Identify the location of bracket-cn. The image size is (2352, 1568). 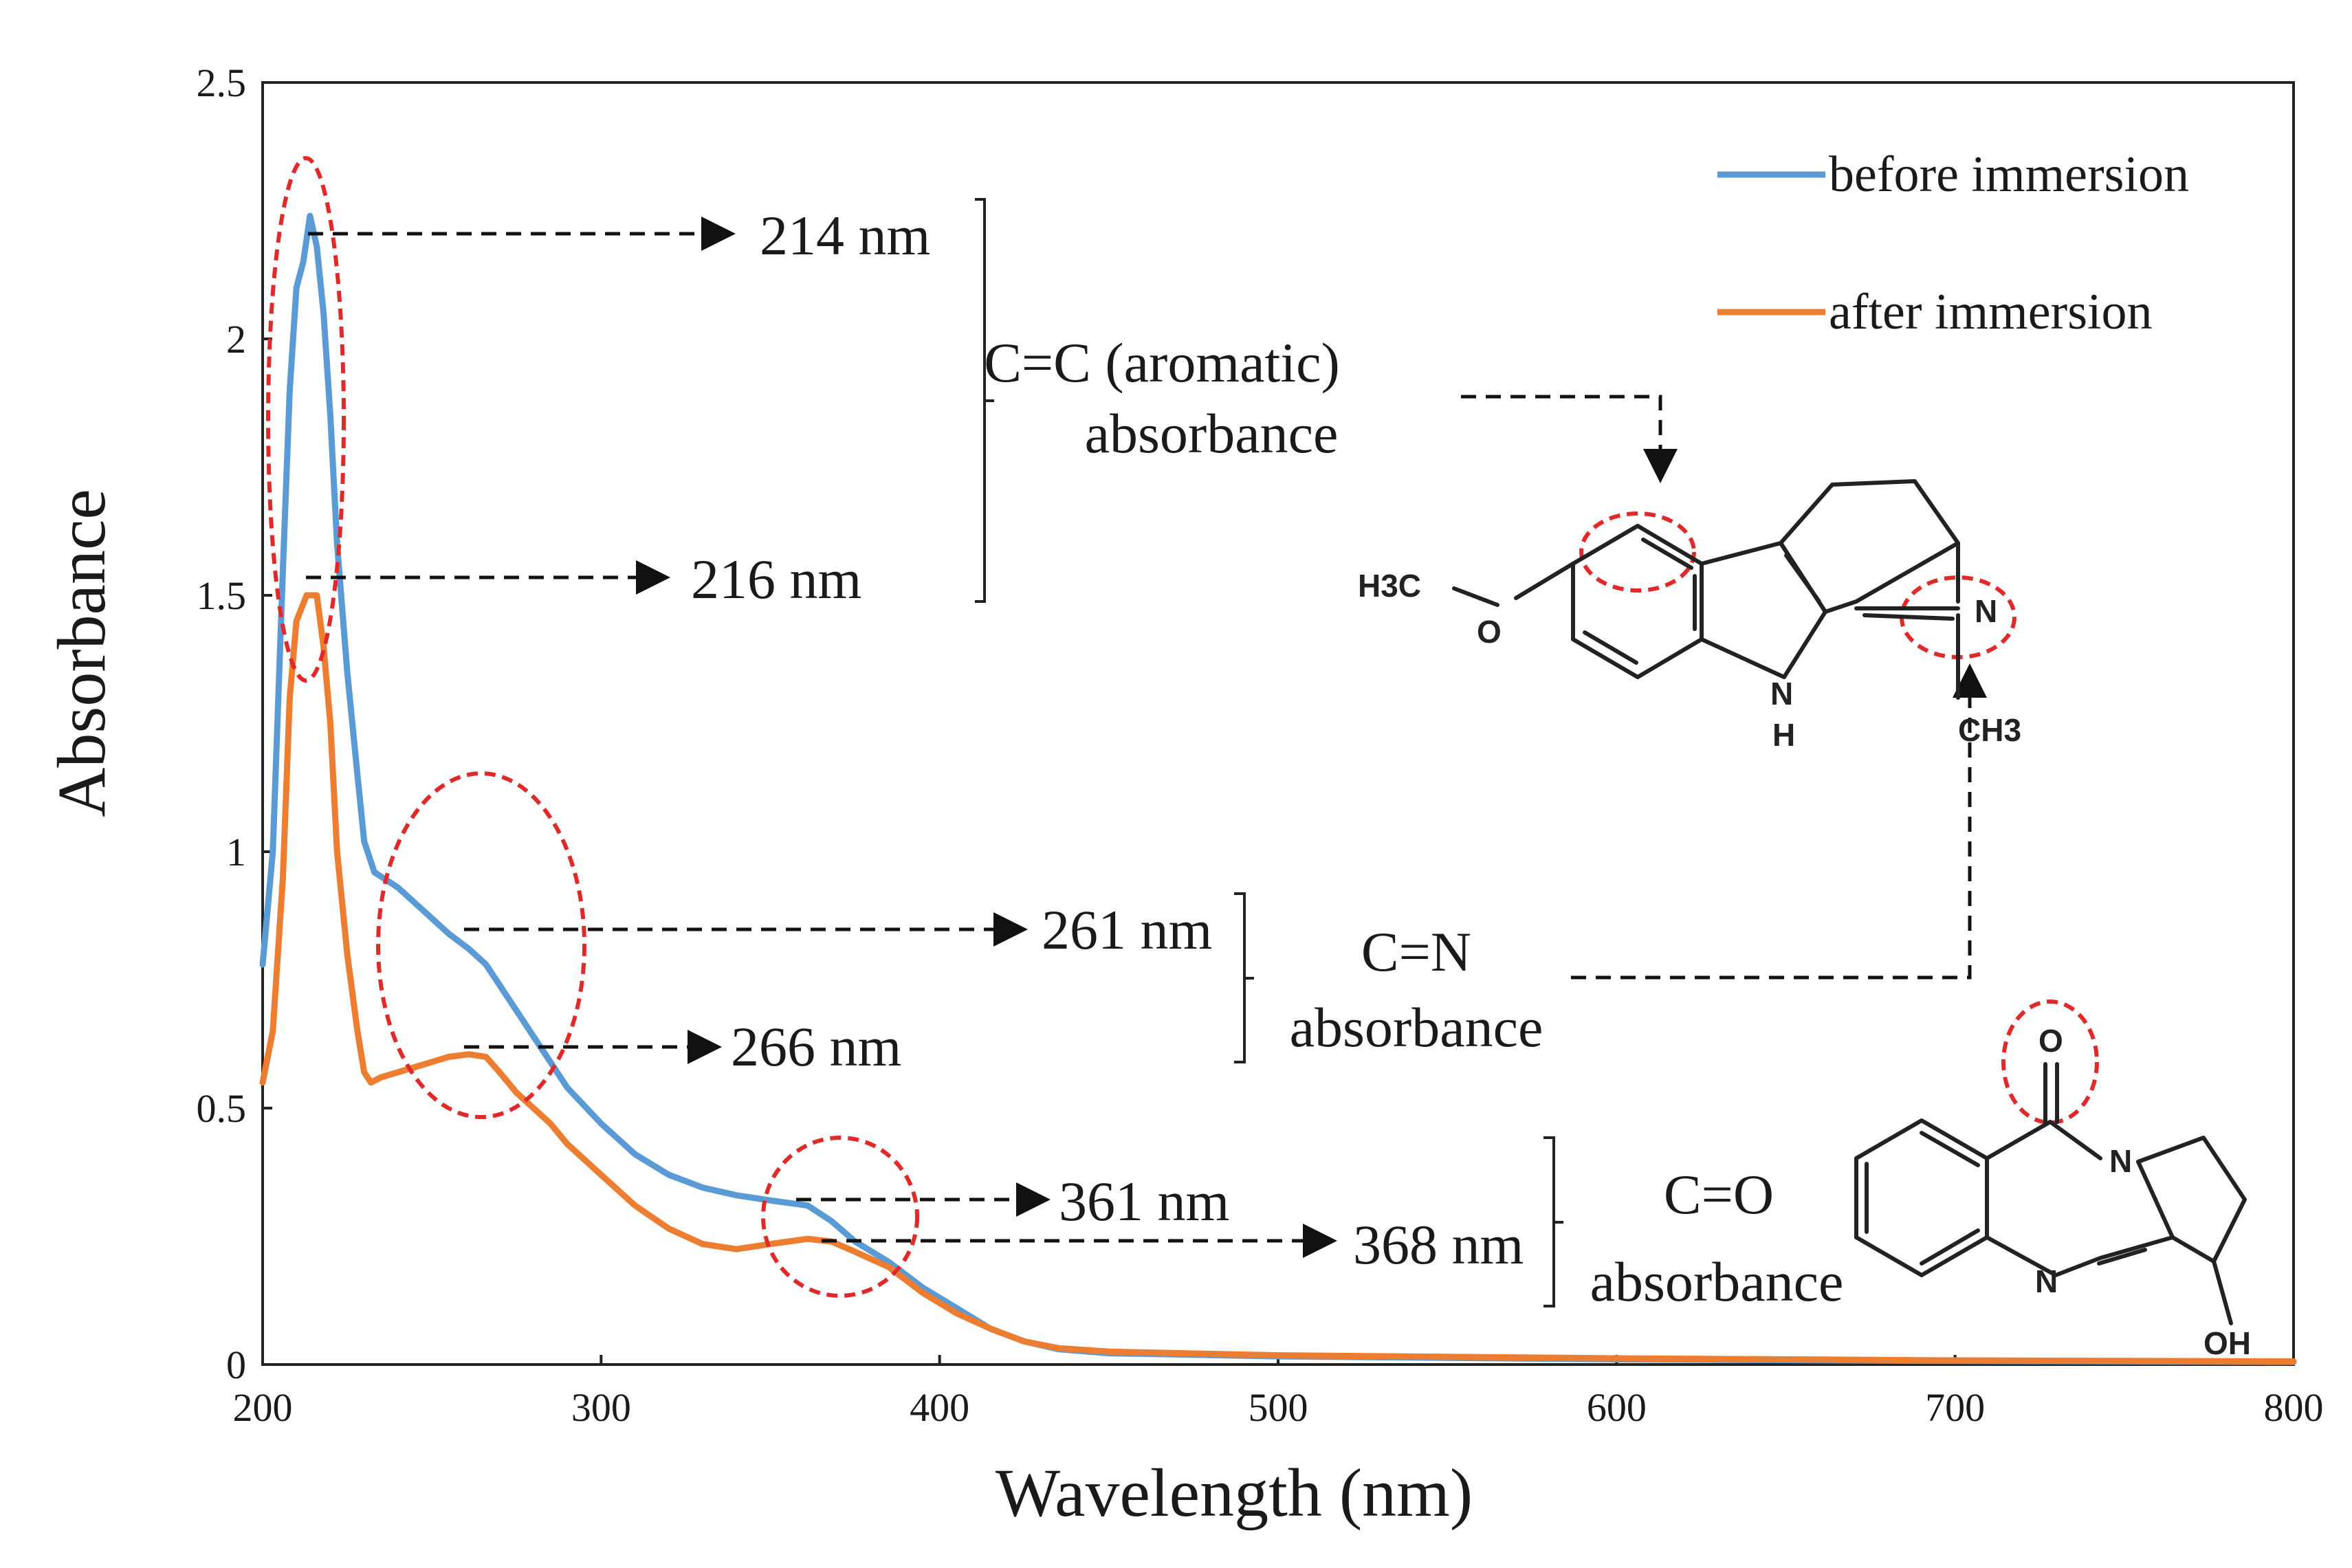
(1244, 977).